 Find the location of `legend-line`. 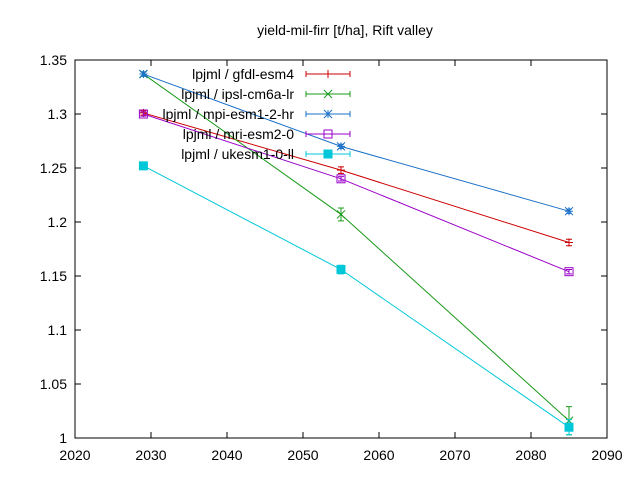

legend-line is located at coordinates (328, 134).